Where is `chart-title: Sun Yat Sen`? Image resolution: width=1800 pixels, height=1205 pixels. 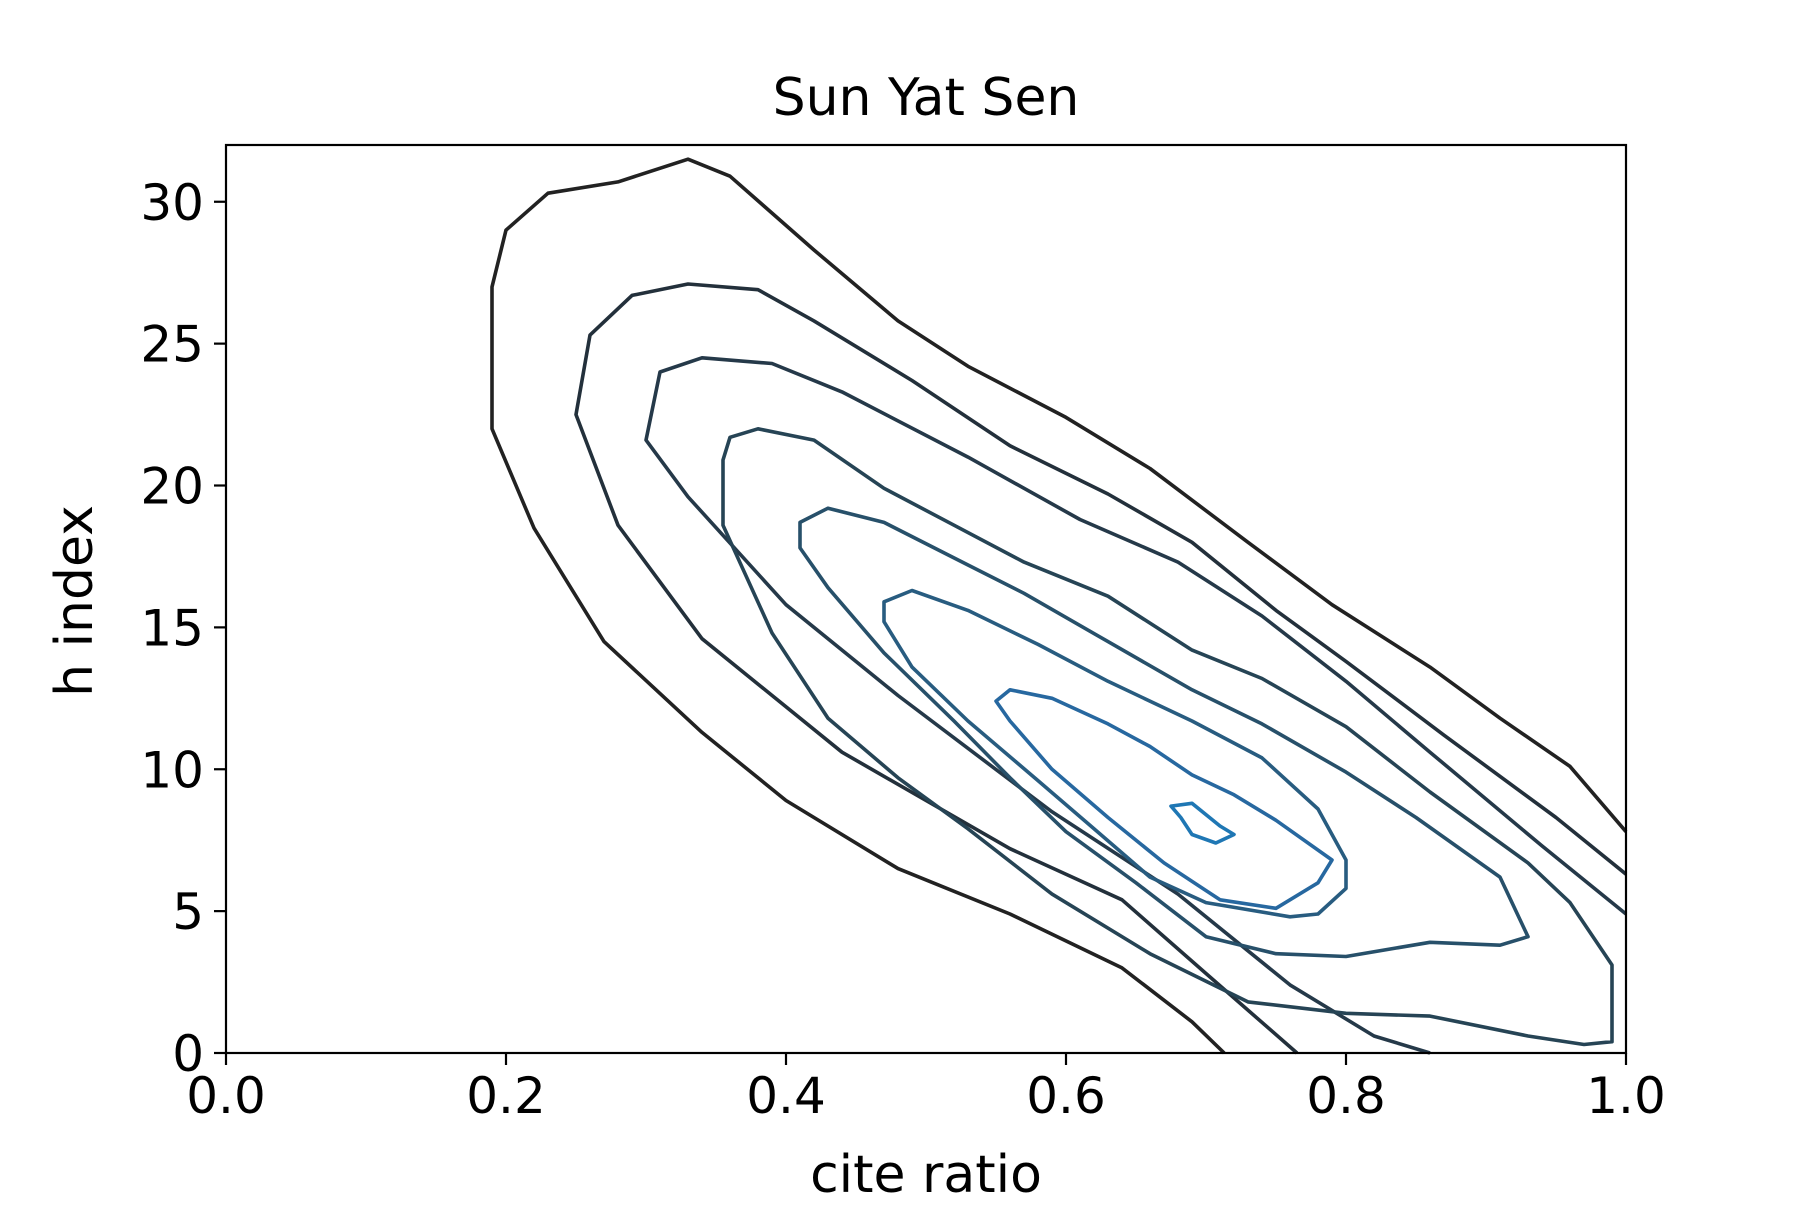
chart-title: Sun Yat Sen is located at coordinates (926, 98).